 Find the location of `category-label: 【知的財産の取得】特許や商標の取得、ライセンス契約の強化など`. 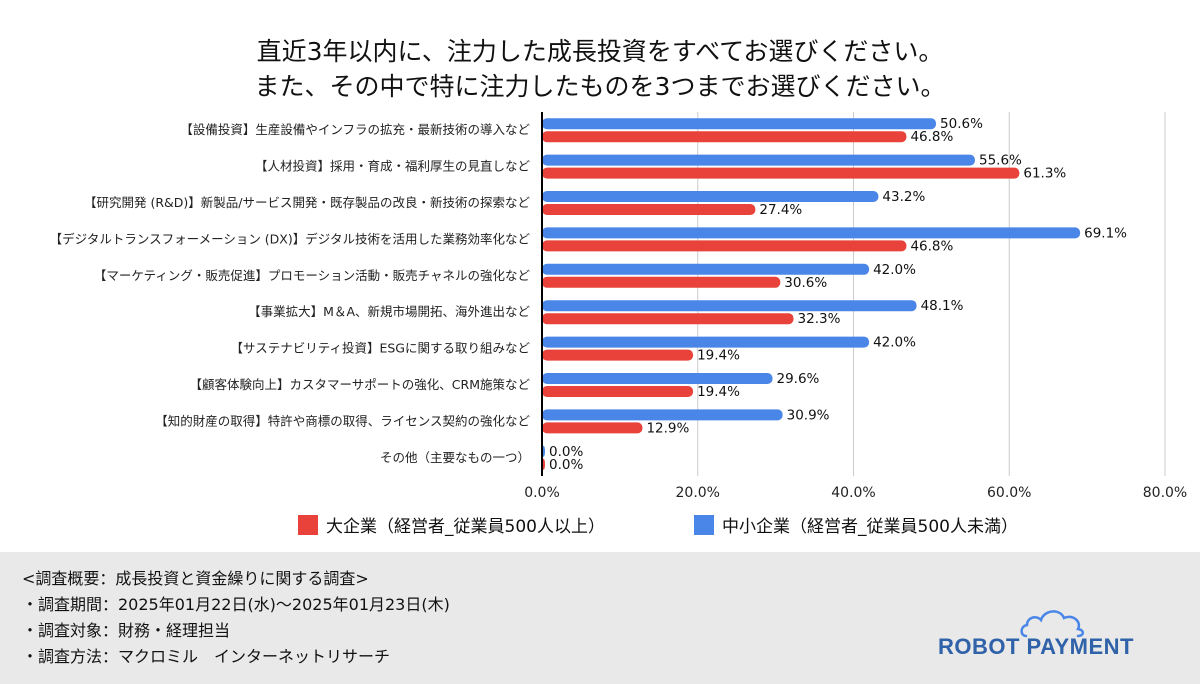

category-label: 【知的財産の取得】特許や商標の取得、ライセンス契約の強化など is located at coordinates (342, 420).